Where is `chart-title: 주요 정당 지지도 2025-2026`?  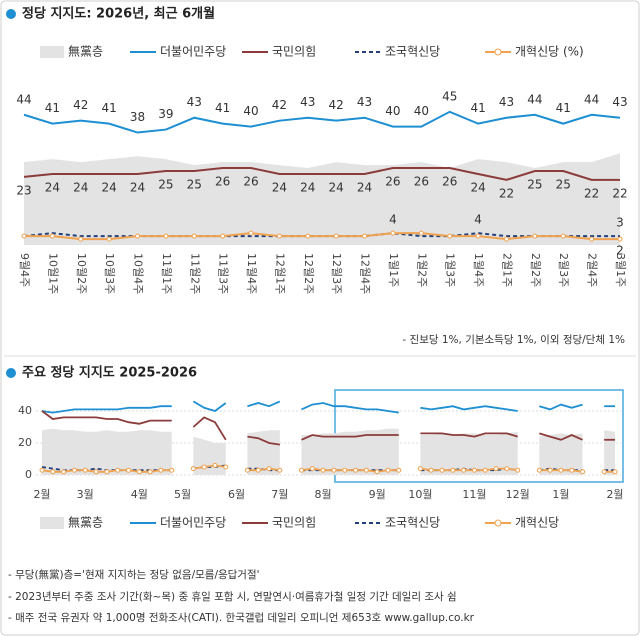 chart-title: 주요 정당 지지도 2025-2026 is located at coordinates (109, 373).